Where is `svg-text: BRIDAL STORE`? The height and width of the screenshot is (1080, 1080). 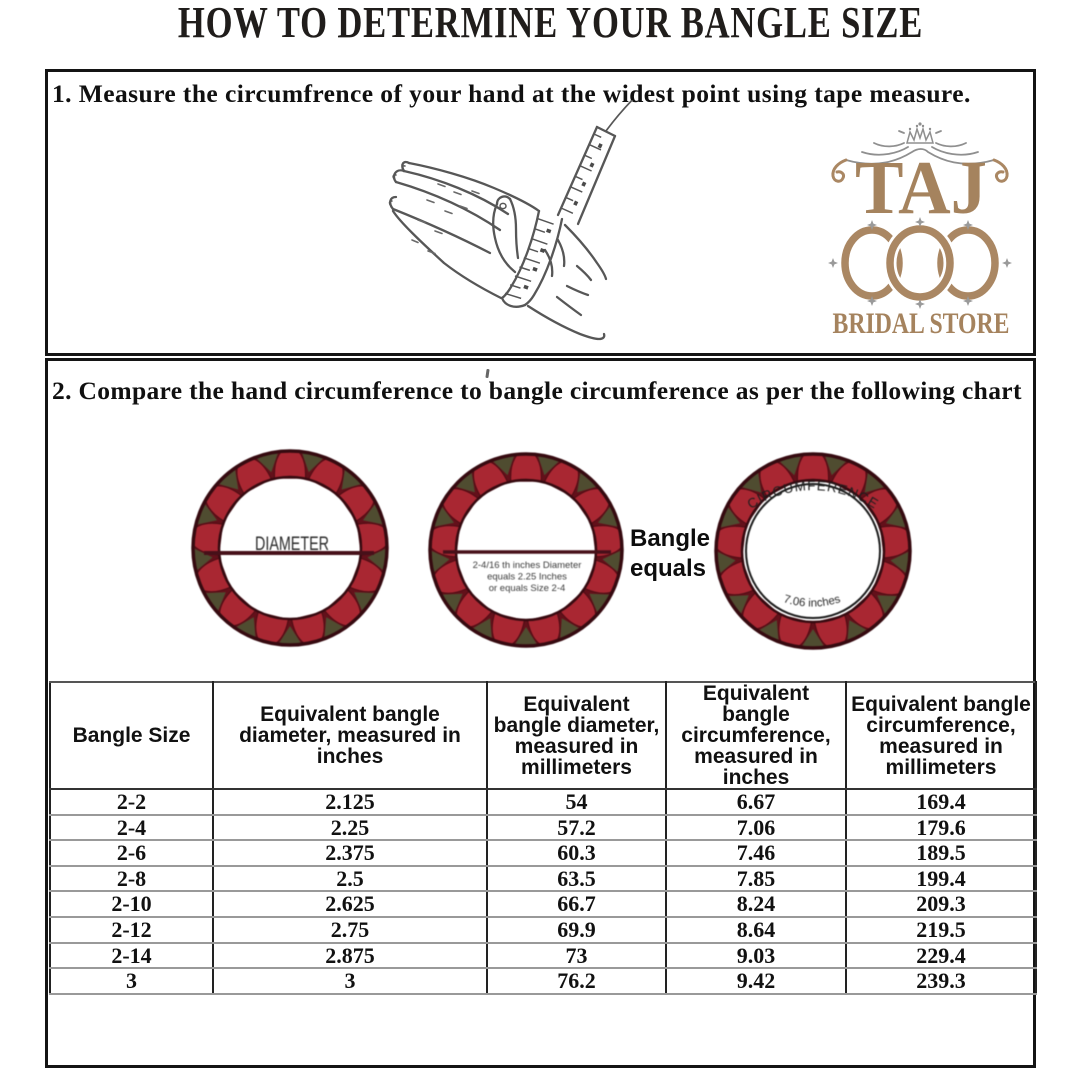
svg-text: BRIDAL STORE is located at coordinates (921, 323).